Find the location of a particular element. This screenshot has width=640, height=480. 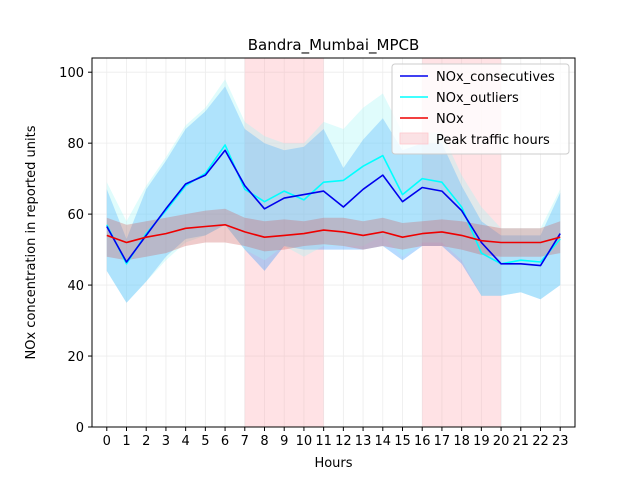

x-tick-label: 21 is located at coordinates (521, 441).